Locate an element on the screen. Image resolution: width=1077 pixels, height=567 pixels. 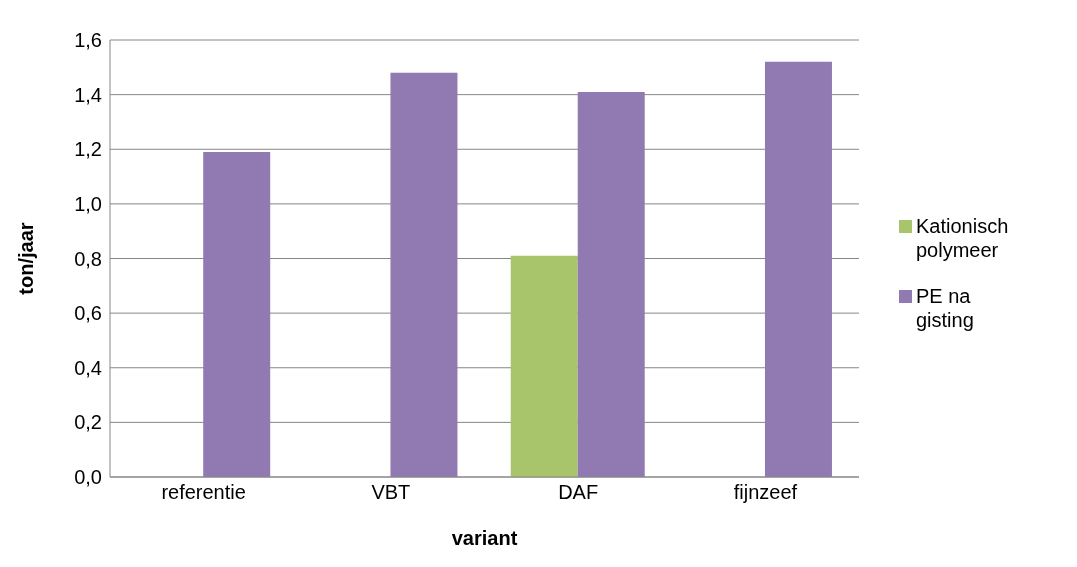
y-tick-label: 1,0 is located at coordinates (88, 203).